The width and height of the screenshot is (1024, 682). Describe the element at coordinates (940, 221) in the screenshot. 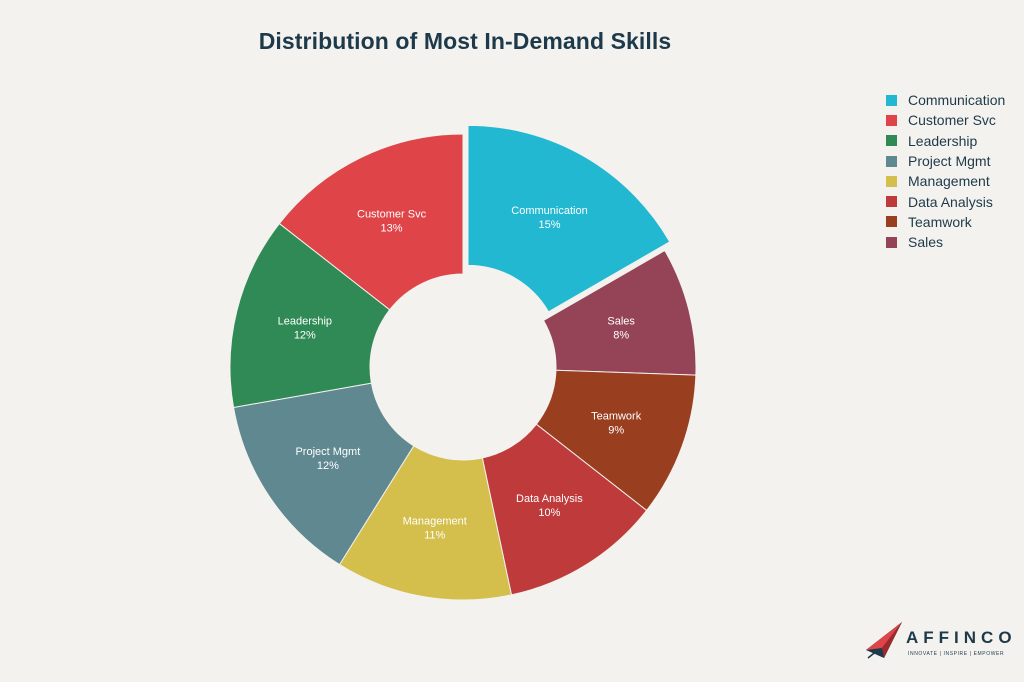

I see `legend-label: Teamwork` at that location.